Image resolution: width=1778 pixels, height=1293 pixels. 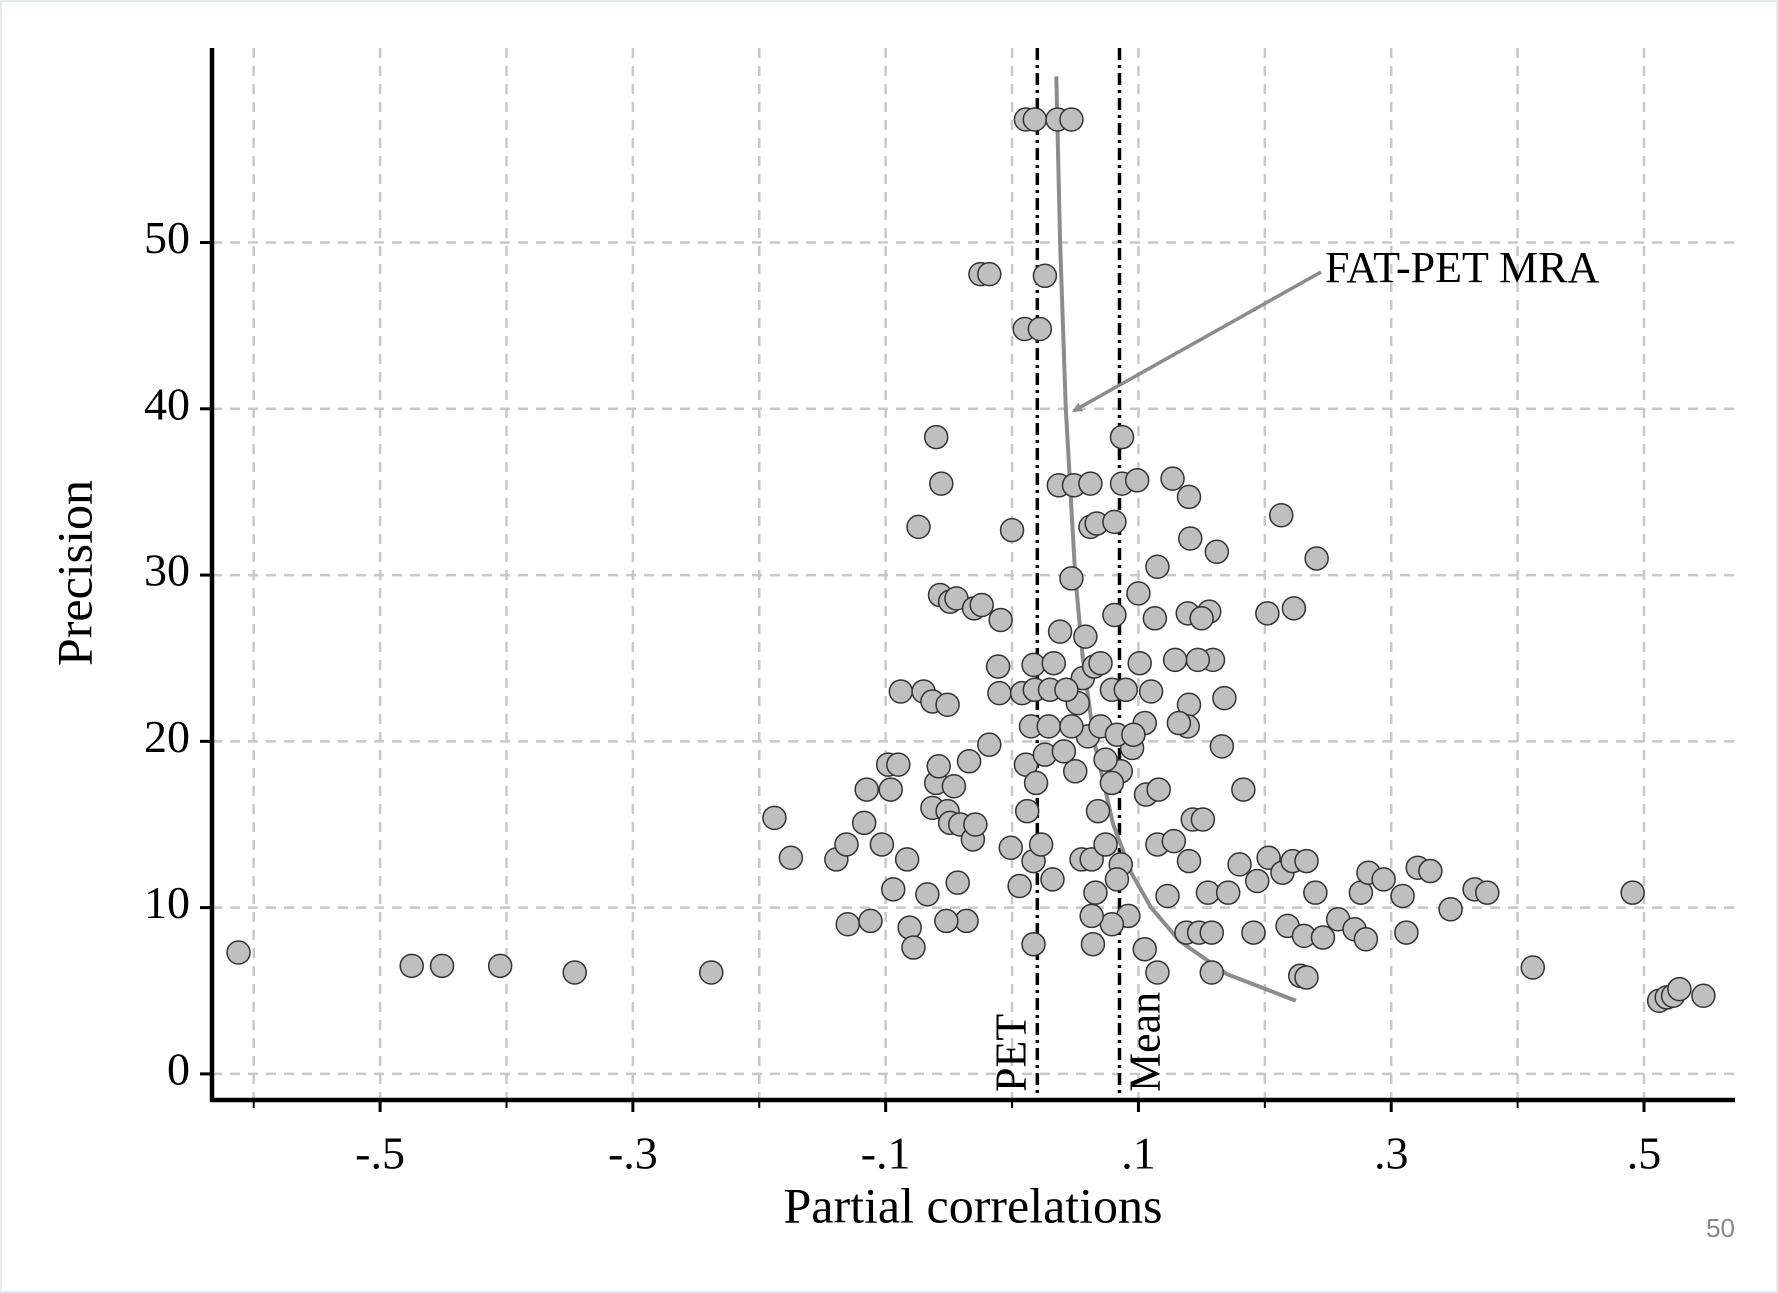 I want to click on y-tick-label: 40, so click(x=167, y=403).